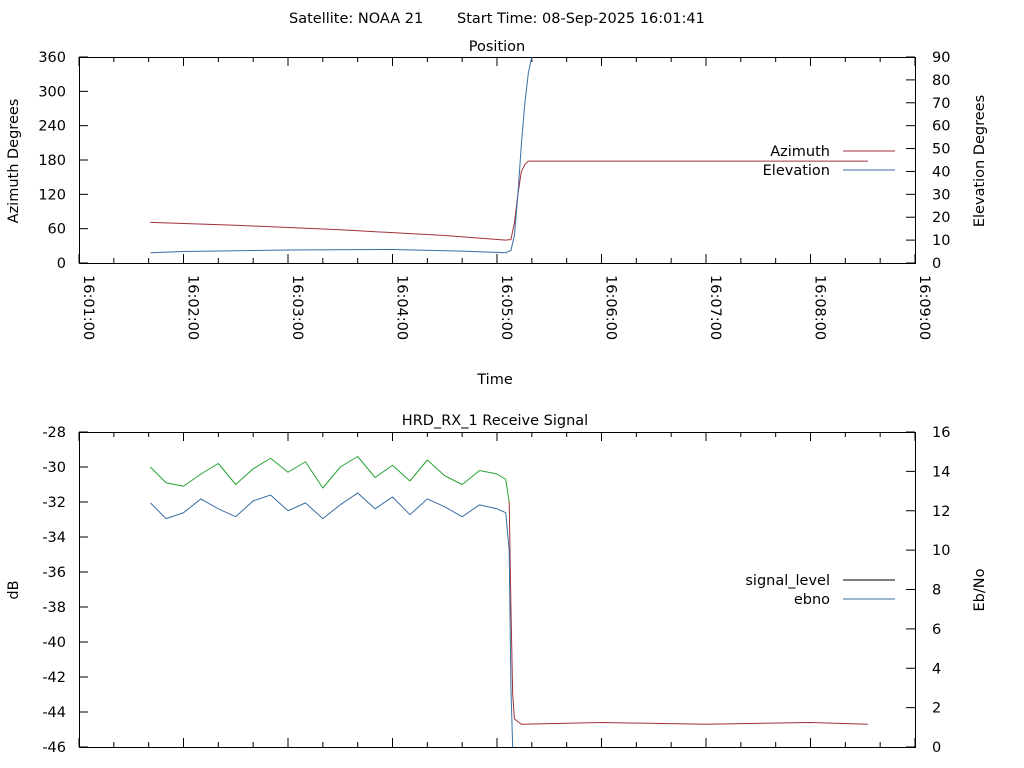 The image size is (1024, 768). What do you see at coordinates (787, 581) in the screenshot?
I see `legend-label-signal-level: signal_level` at bounding box center [787, 581].